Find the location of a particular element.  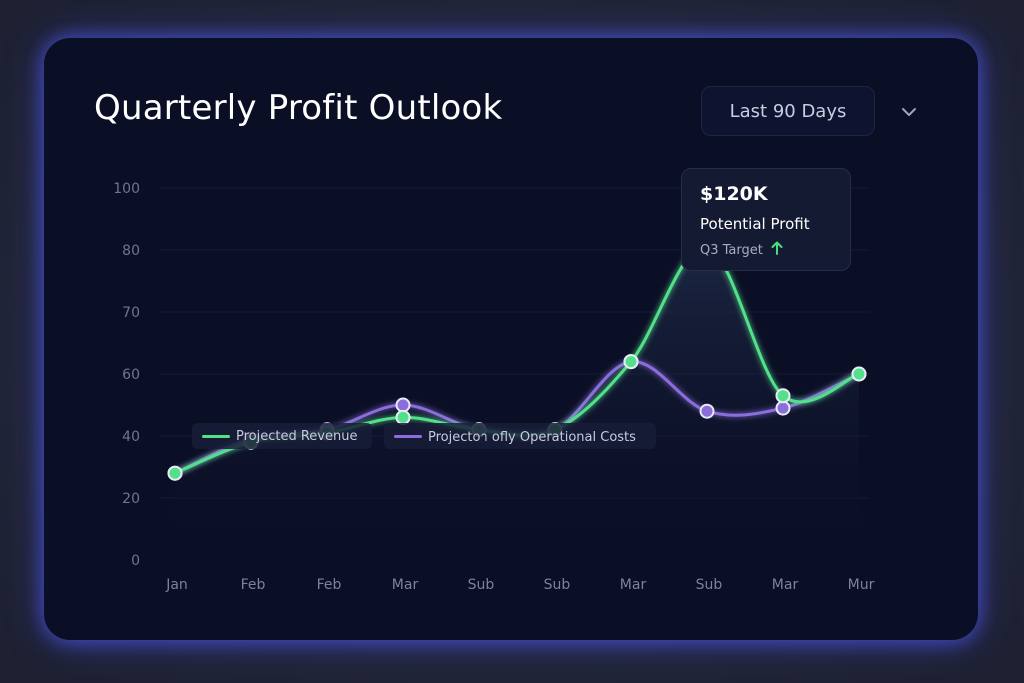

chart-title: Quarterly Profit Outlook is located at coordinates (298, 108).